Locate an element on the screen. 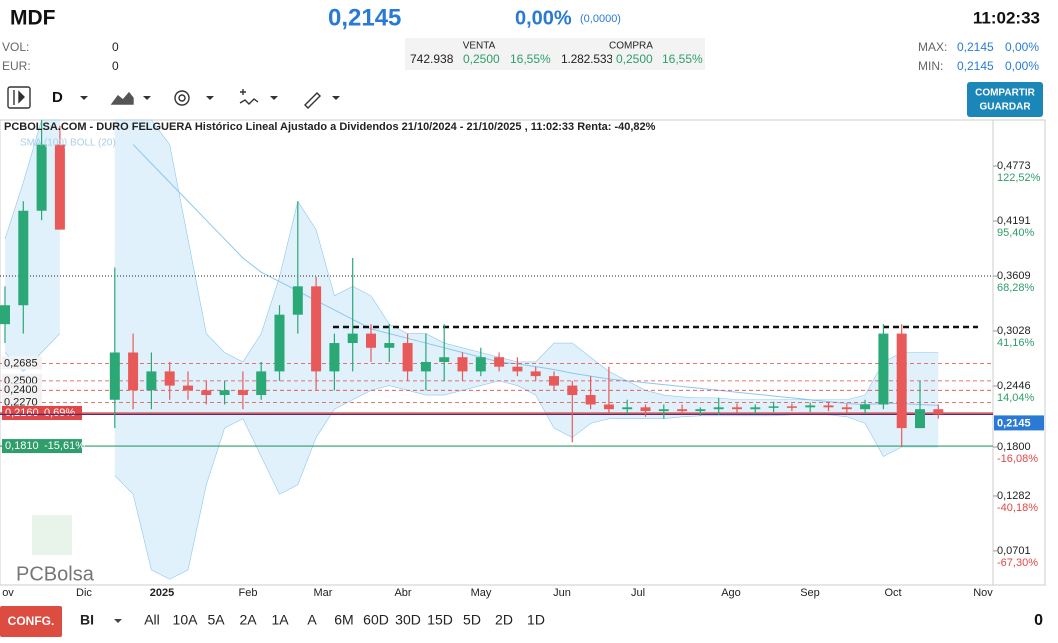 The height and width of the screenshot is (643, 1058). draw-tool is located at coordinates (312, 100).